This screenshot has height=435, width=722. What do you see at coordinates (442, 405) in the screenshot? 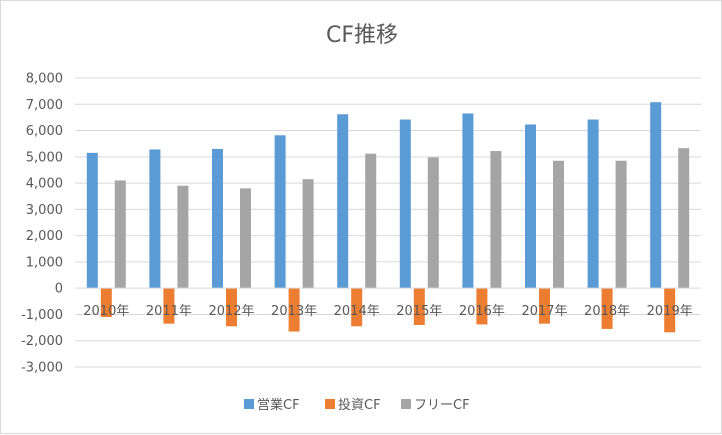
I see `legend-label: フリーCF` at bounding box center [442, 405].